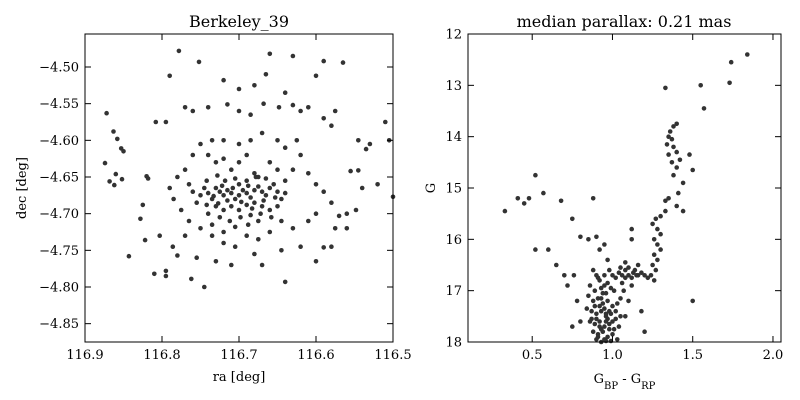 The image size is (800, 400). What do you see at coordinates (773, 355) in the screenshot?
I see `x-tick-label: 2.0` at bounding box center [773, 355].